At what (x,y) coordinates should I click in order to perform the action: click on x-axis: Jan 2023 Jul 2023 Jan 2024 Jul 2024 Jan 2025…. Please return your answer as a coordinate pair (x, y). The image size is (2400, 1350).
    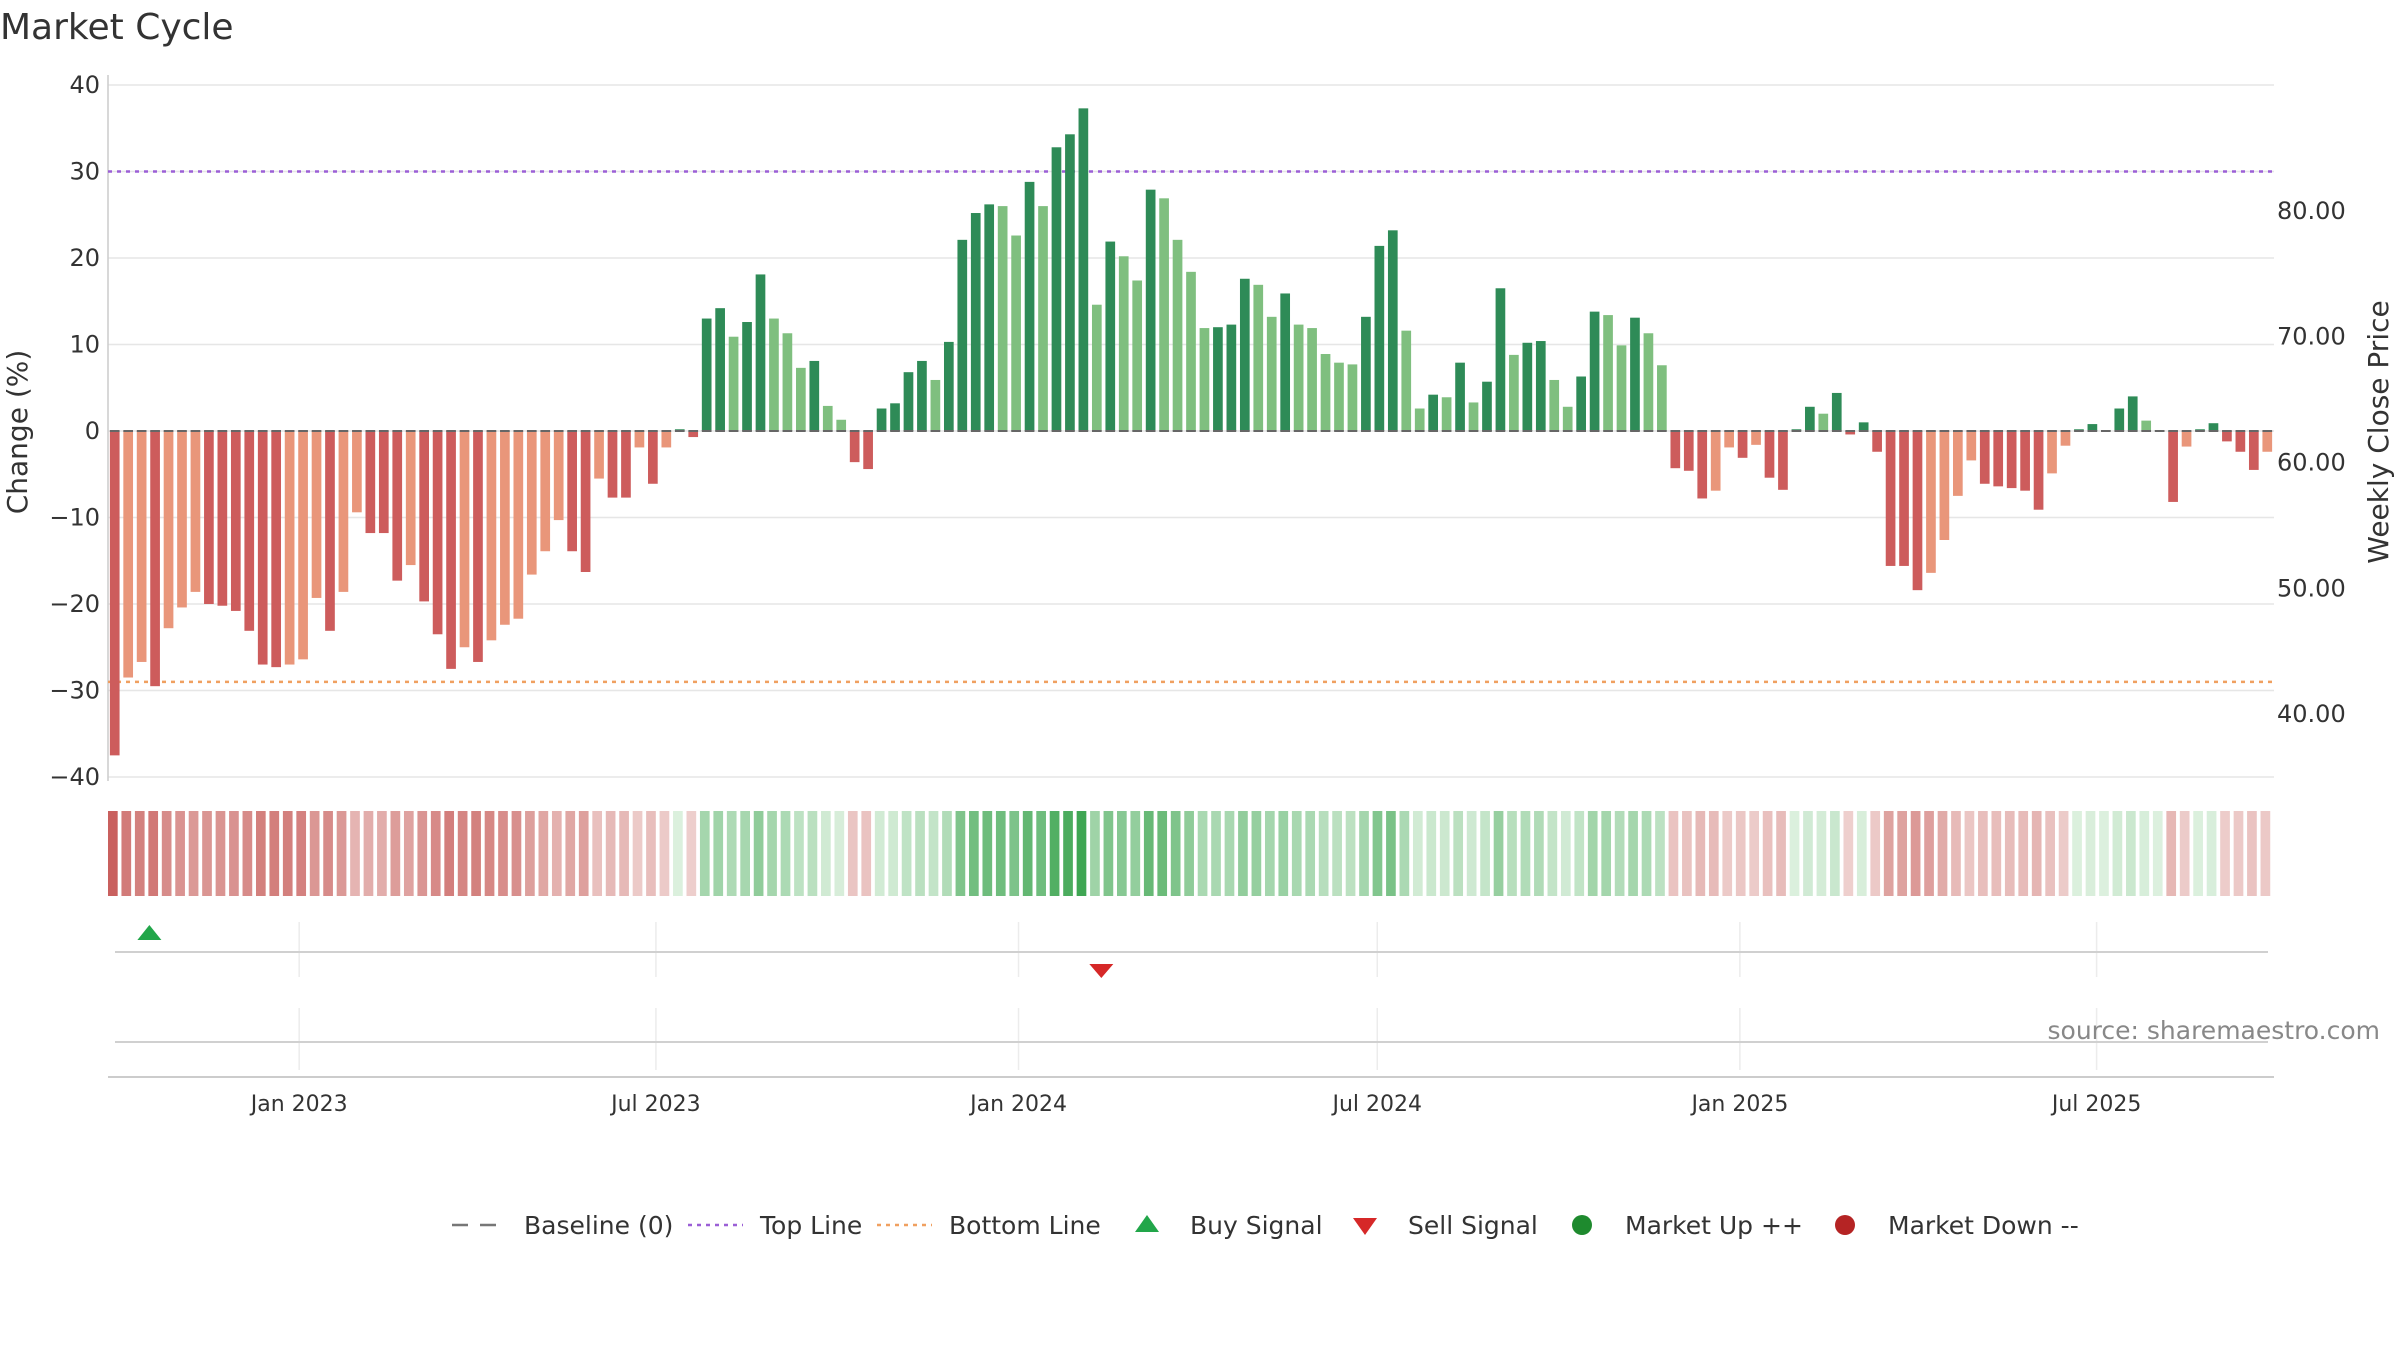
    Looking at the image, I should click on (1191, 1096).